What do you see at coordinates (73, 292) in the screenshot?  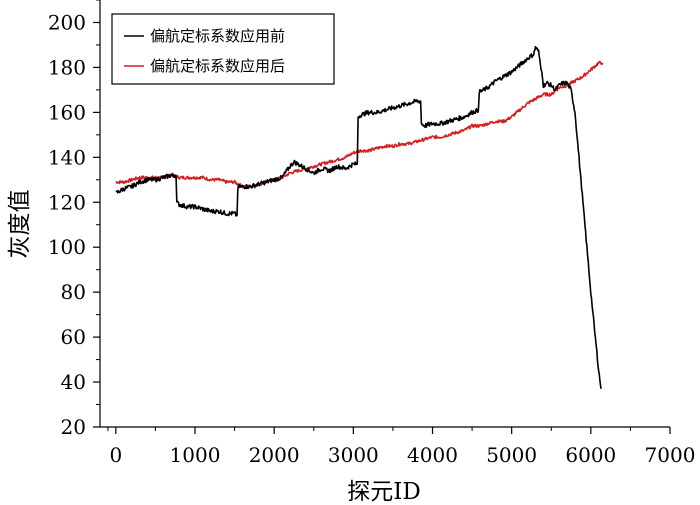 I see `y-tick-label: 80` at bounding box center [73, 292].